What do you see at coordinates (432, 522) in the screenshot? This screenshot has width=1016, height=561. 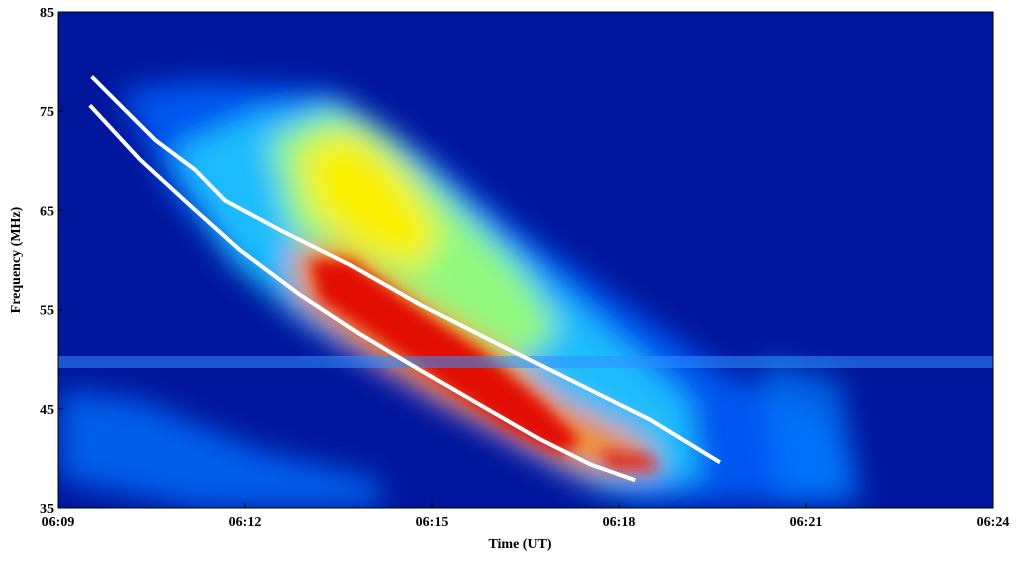 I see `x-tick-label: 06:15` at bounding box center [432, 522].